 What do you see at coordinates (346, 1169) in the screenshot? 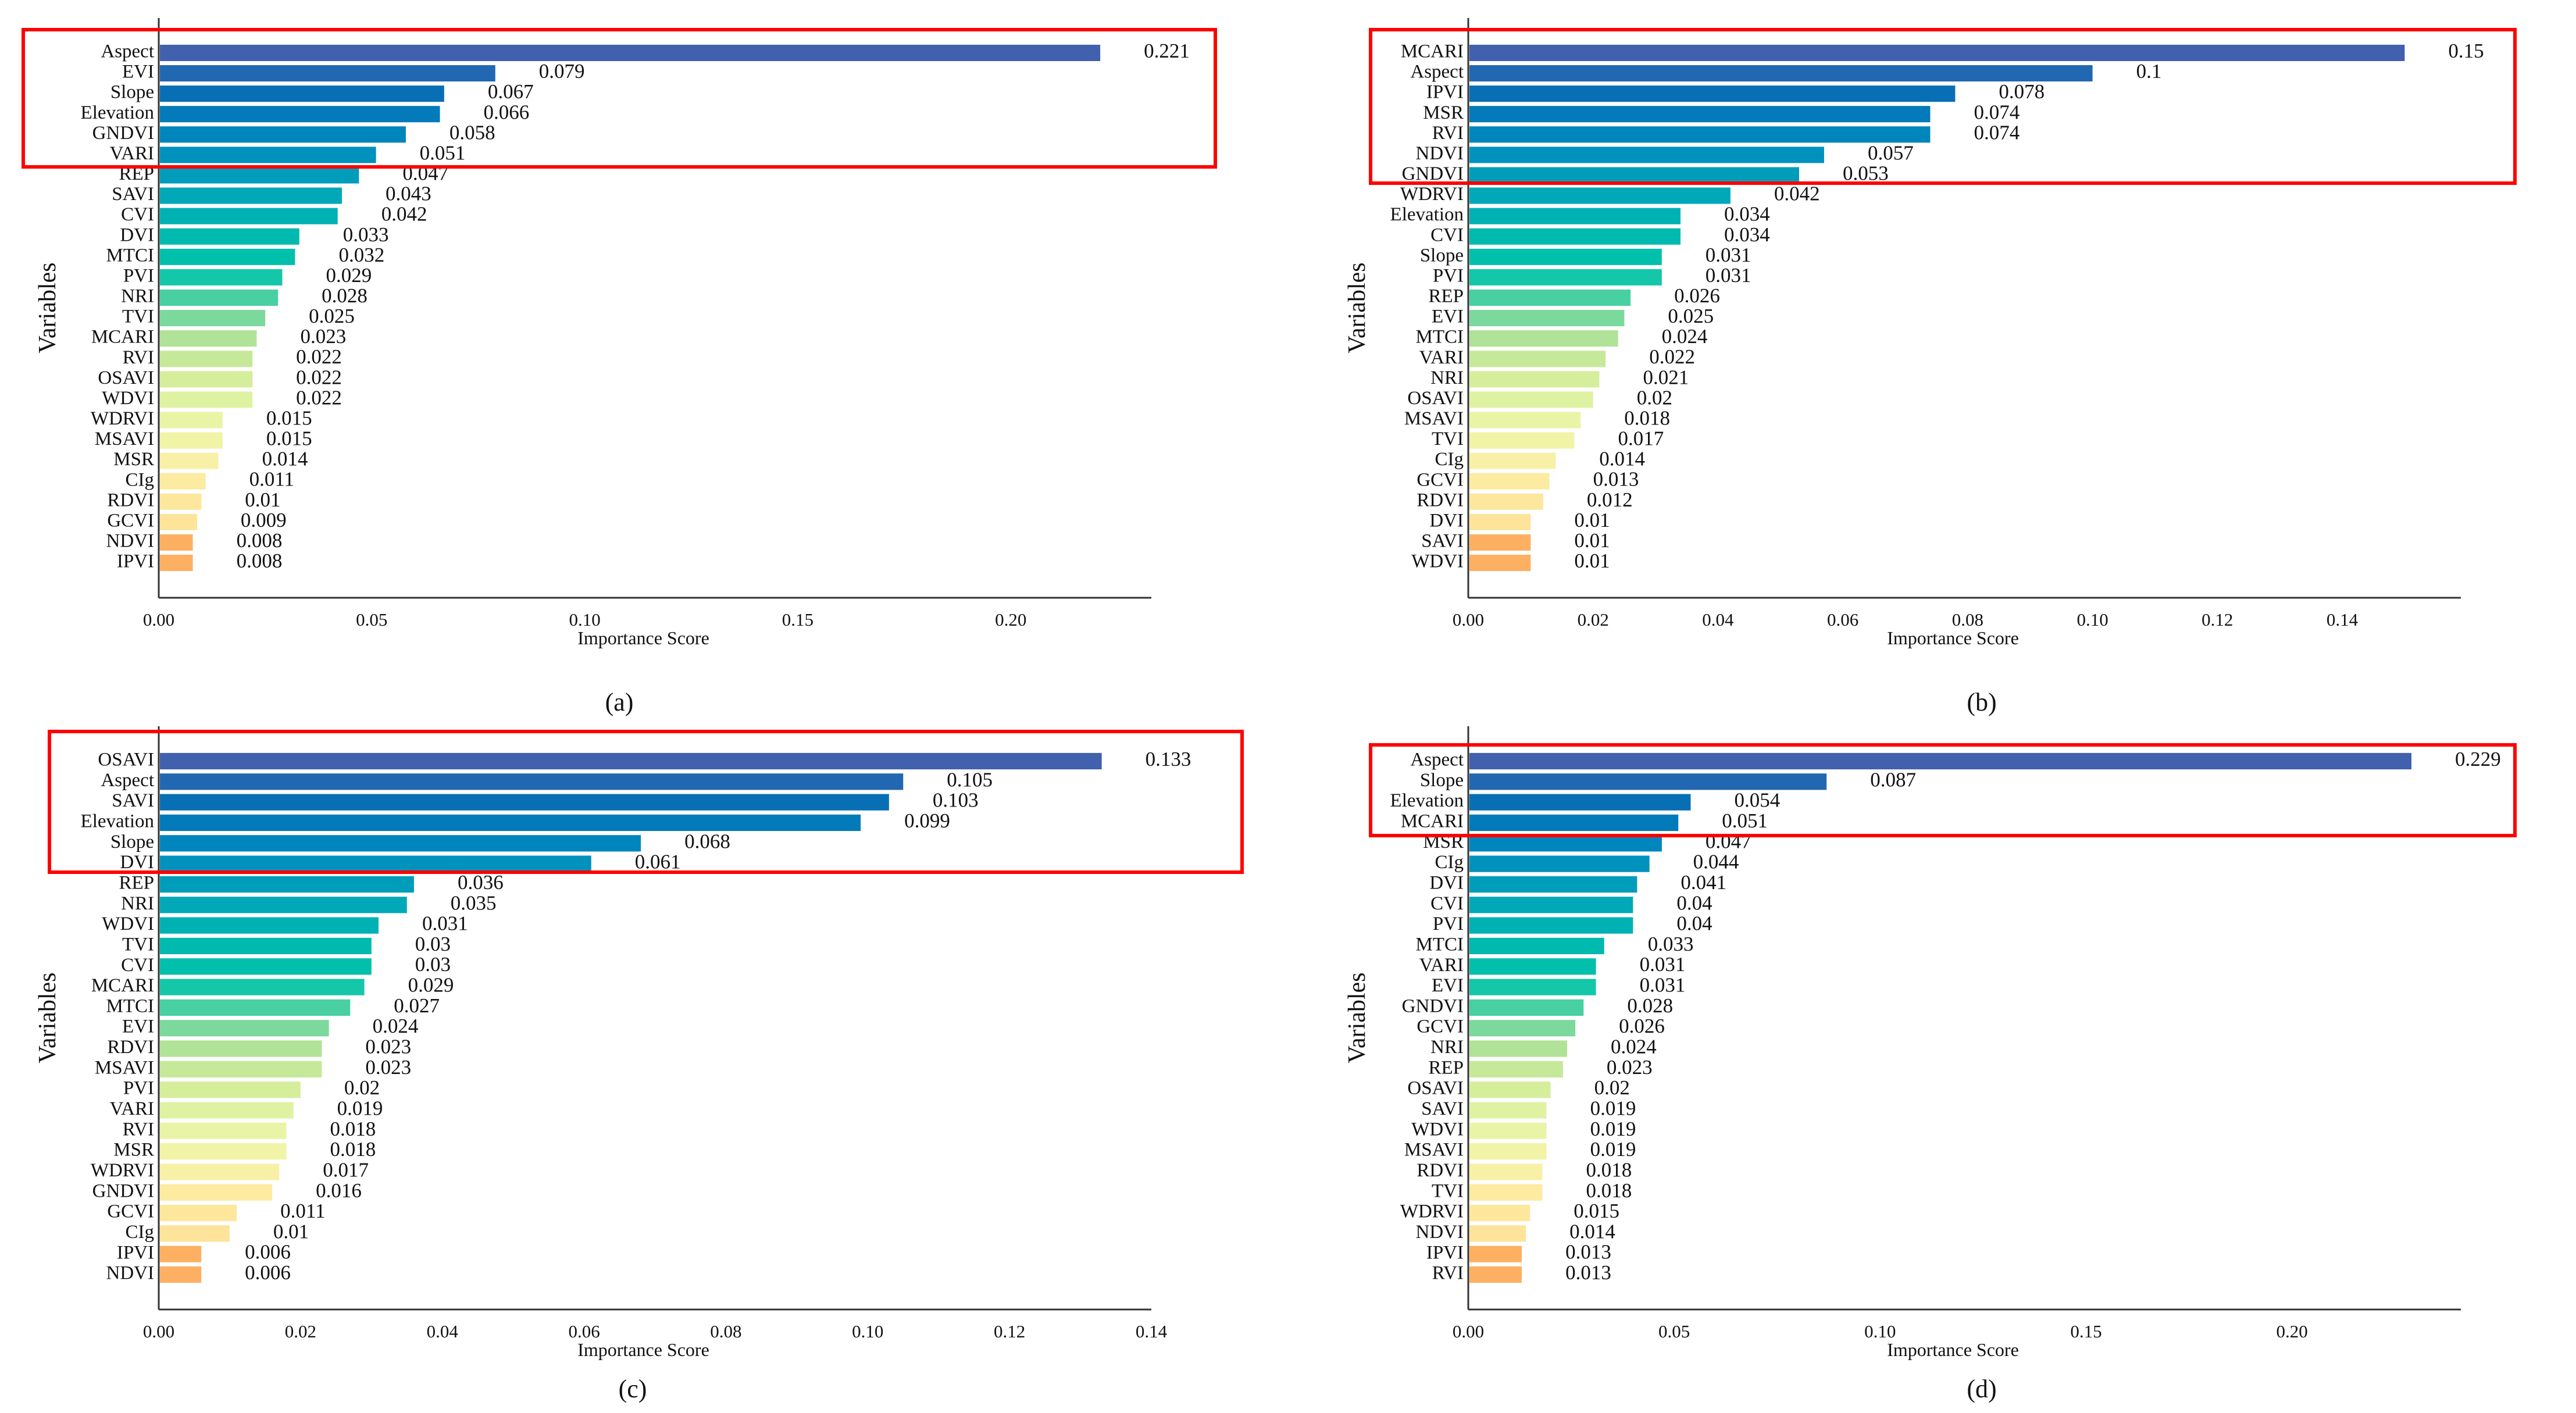
I see `value-label: 0.017` at bounding box center [346, 1169].